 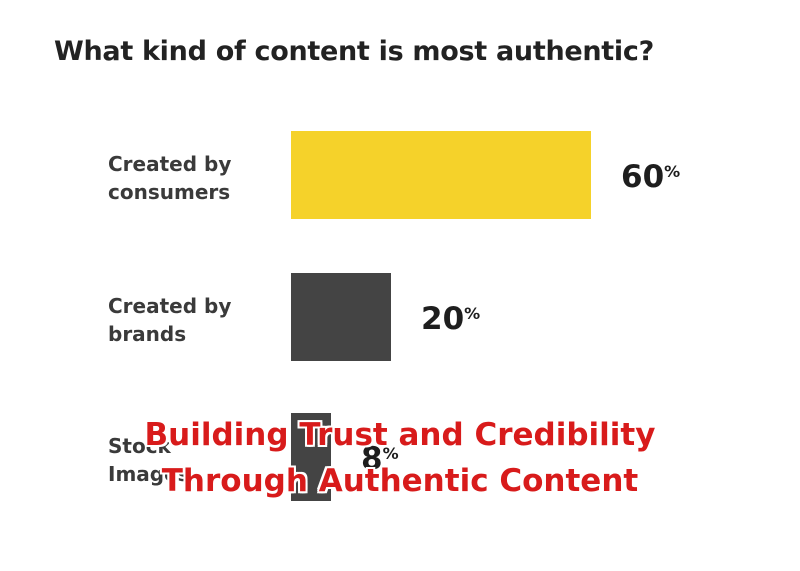 I want to click on headline-line-2: Through Authentic Content, so click(x=400, y=481).